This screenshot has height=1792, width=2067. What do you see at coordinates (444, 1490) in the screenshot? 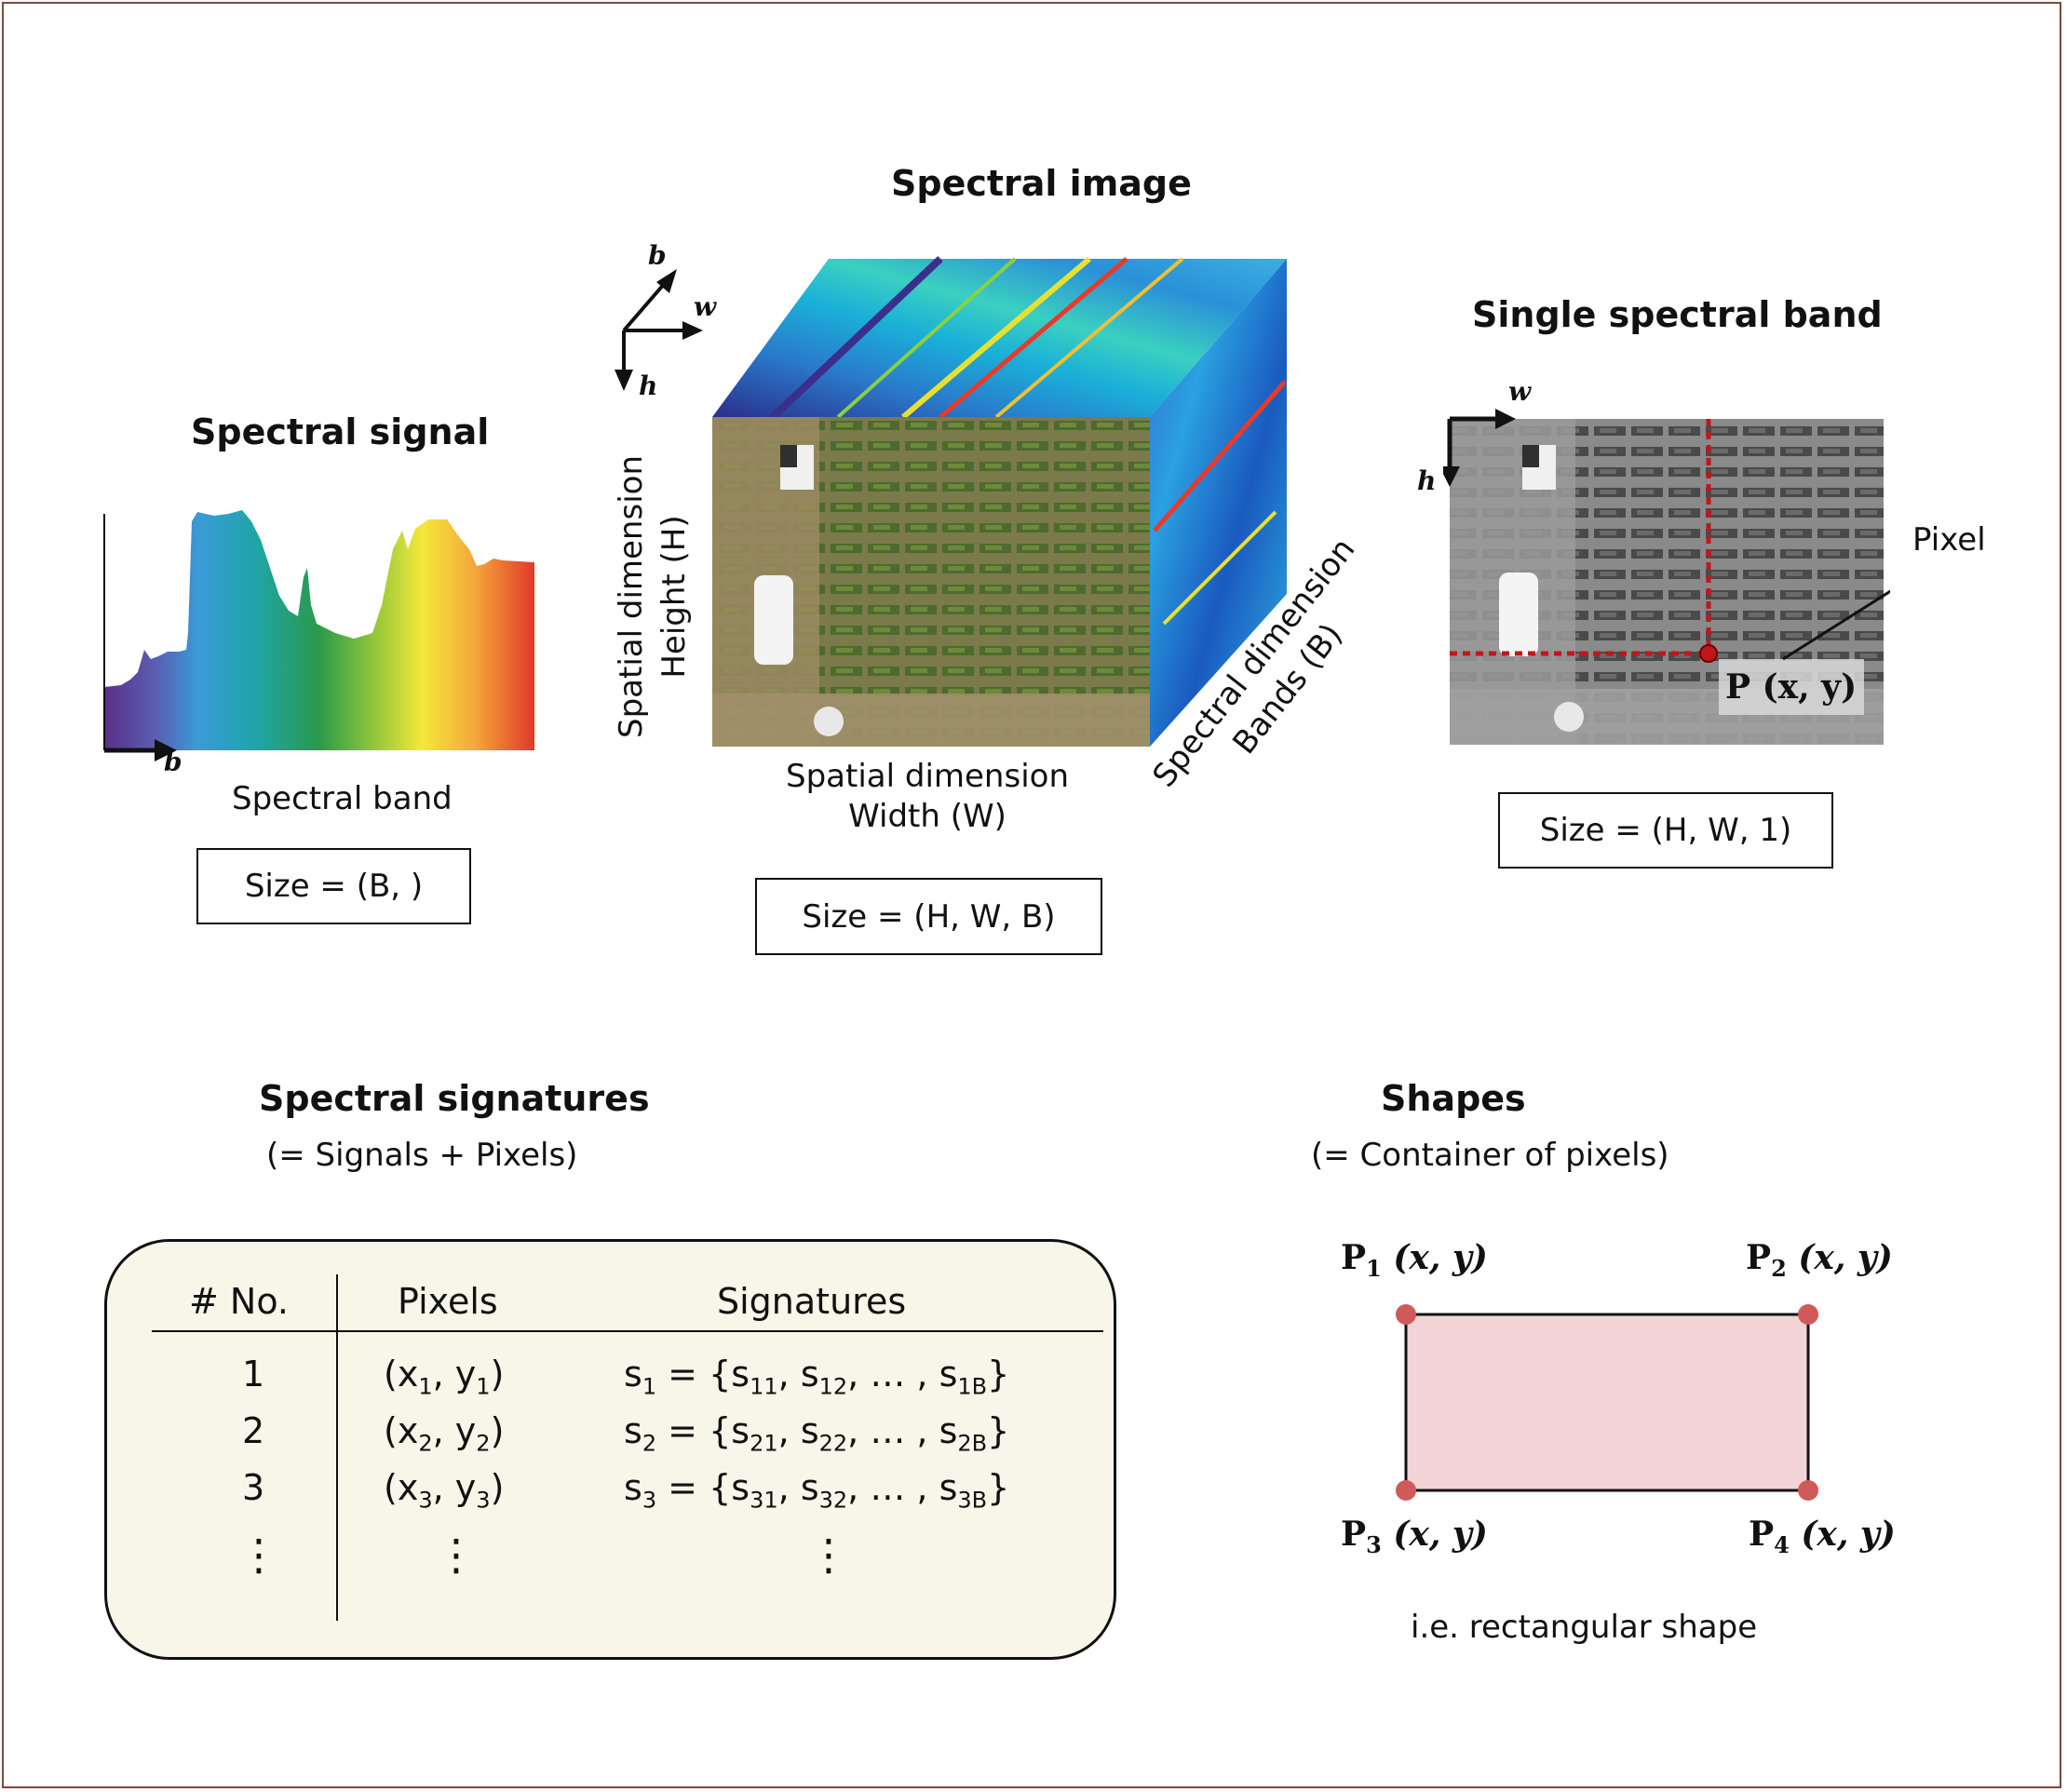
I see `table-row-3-pixel: (x3, y3)` at bounding box center [444, 1490].